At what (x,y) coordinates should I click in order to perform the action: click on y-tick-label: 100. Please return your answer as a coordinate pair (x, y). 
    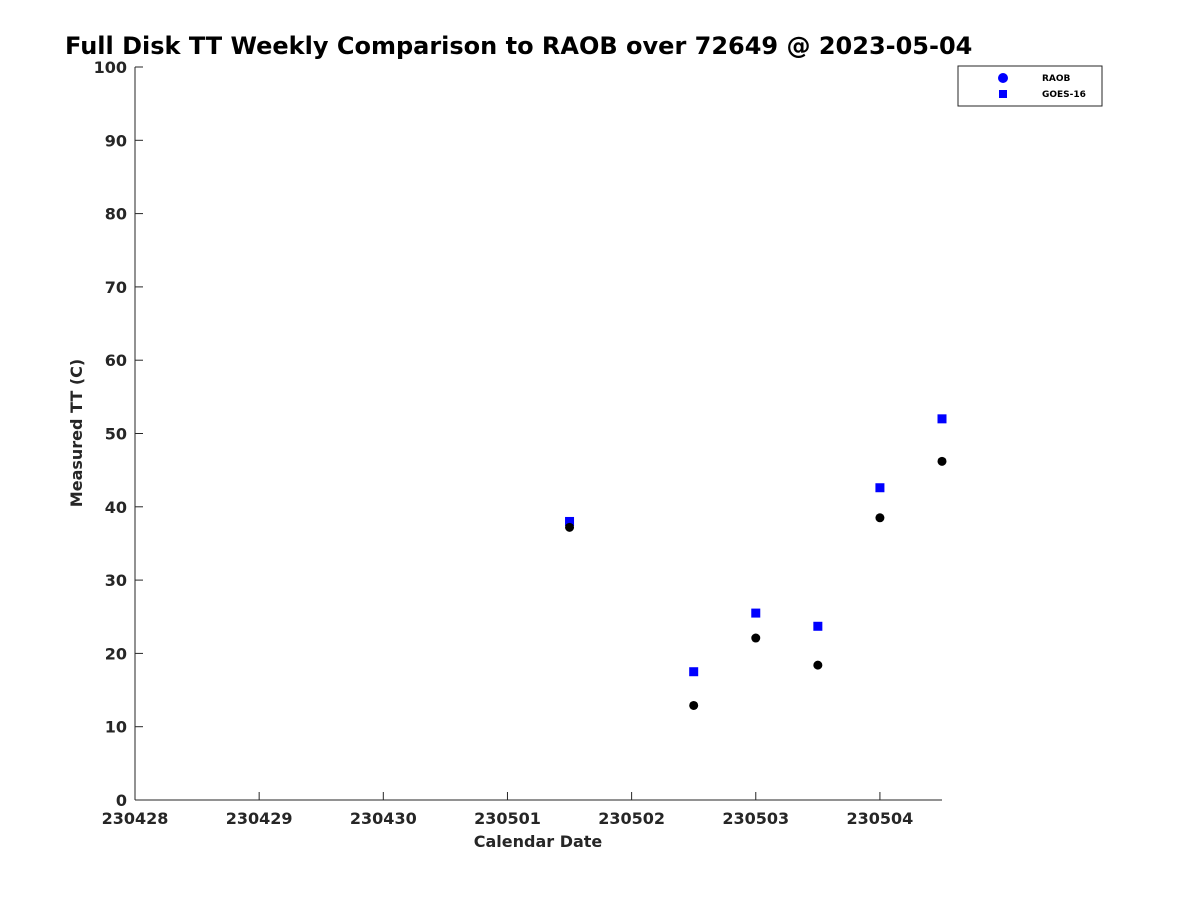
    Looking at the image, I should click on (110, 67).